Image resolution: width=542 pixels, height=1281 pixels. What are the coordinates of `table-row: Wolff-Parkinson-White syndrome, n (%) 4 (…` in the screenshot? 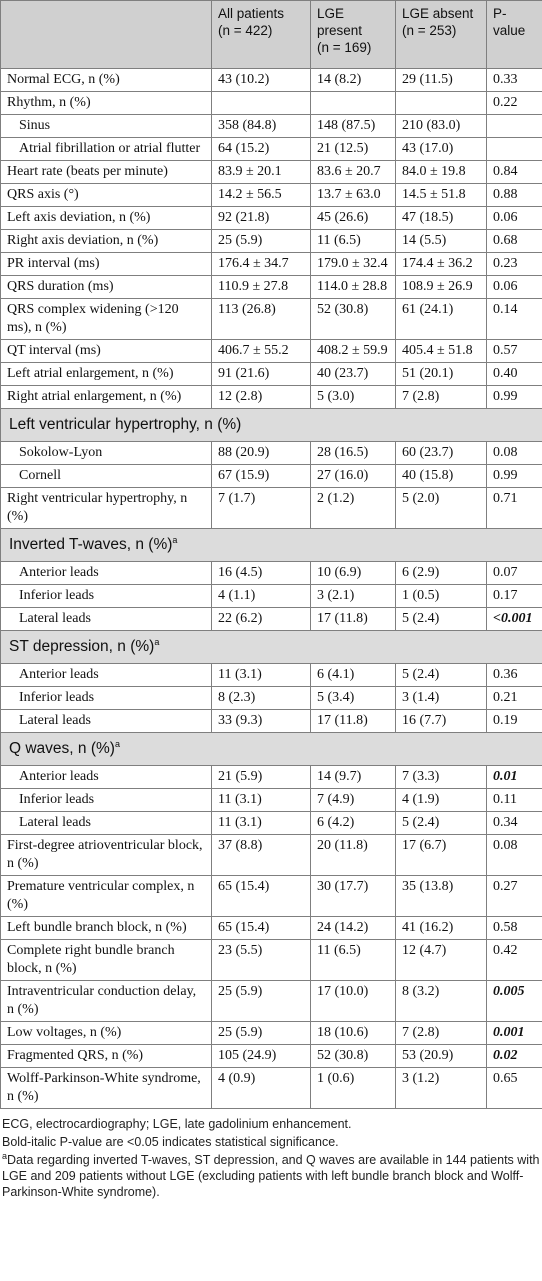 It's located at (271, 1088).